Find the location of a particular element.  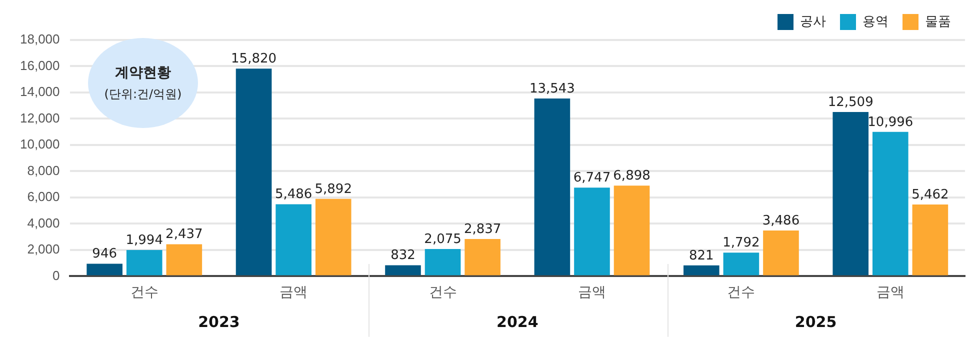

y-tick-label: 8,000 is located at coordinates (43, 170).